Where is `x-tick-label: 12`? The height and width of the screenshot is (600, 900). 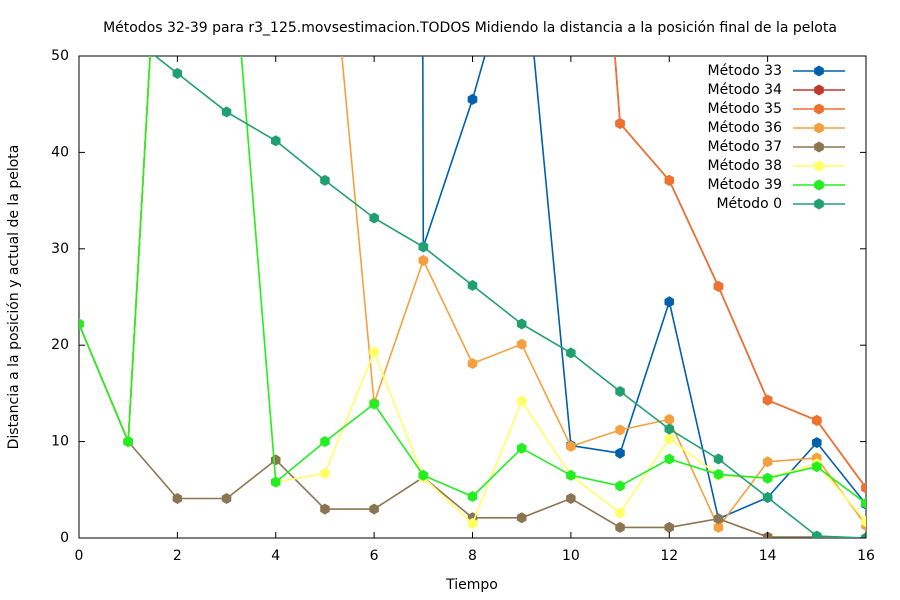
x-tick-label: 12 is located at coordinates (669, 556).